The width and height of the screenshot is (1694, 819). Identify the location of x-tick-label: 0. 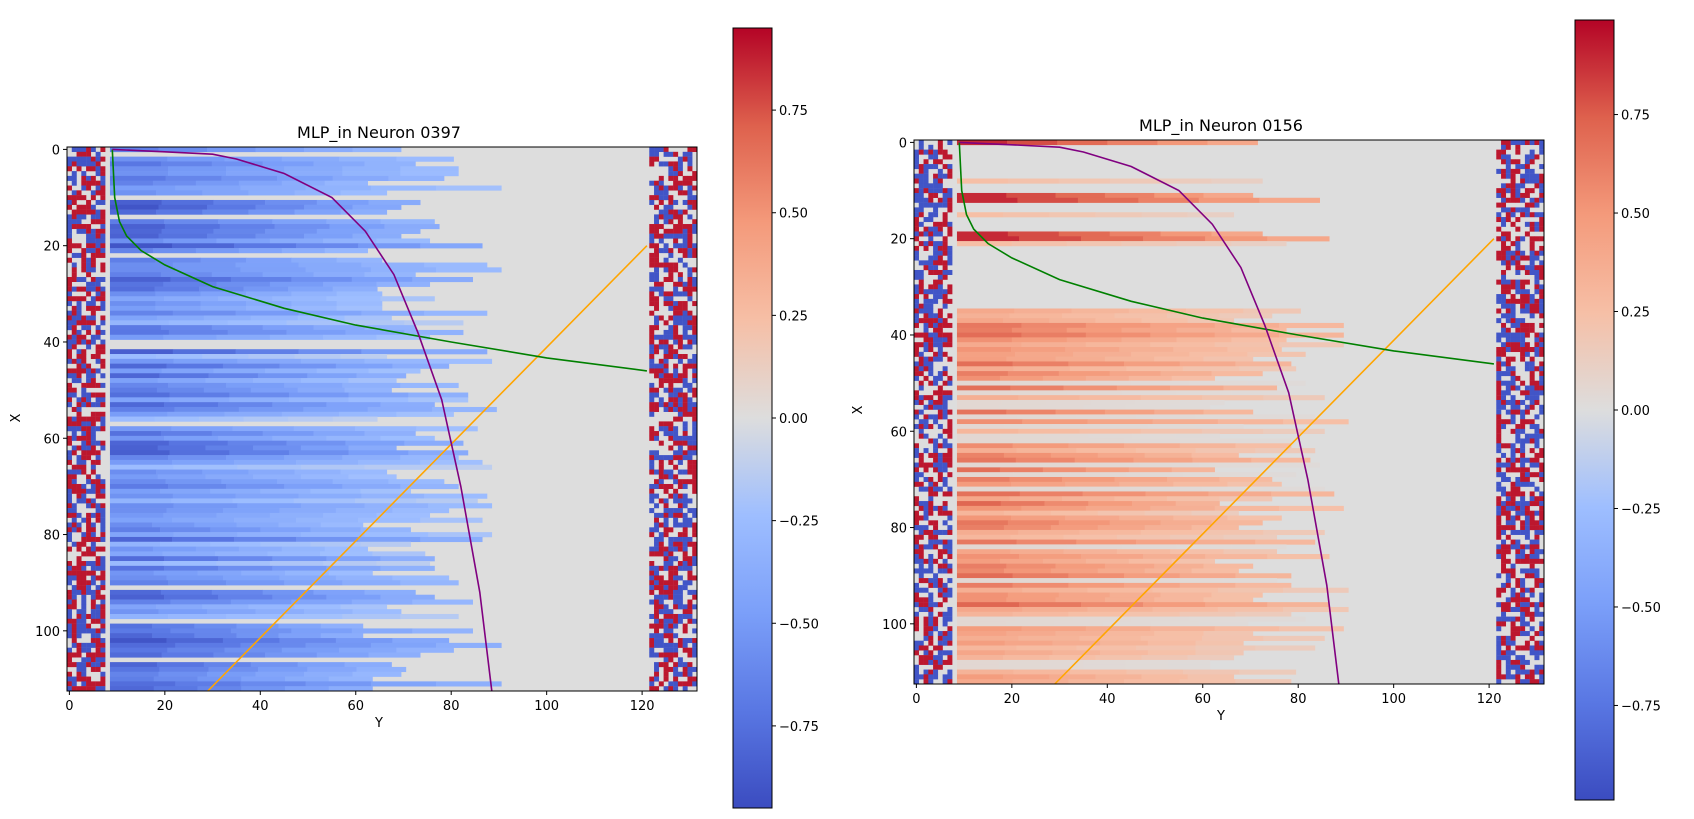
(916, 699).